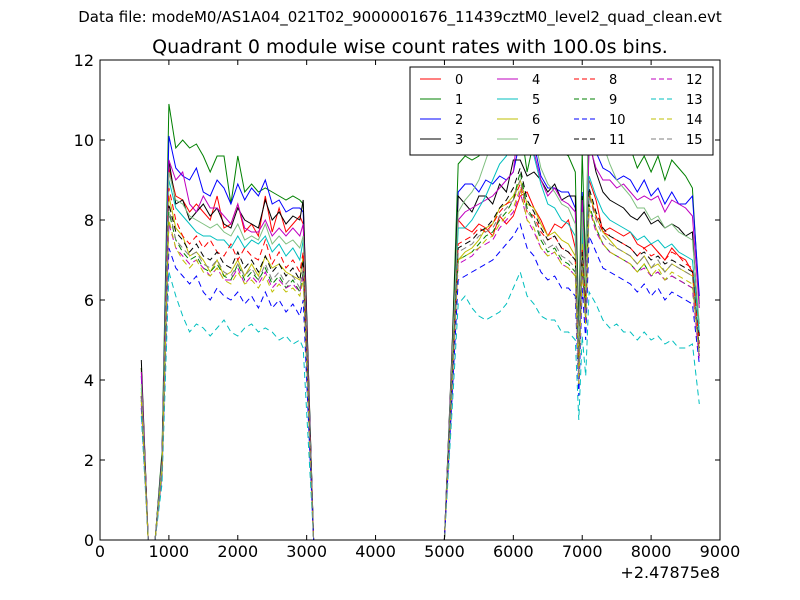  I want to click on y-tick-label: 10, so click(84, 140).